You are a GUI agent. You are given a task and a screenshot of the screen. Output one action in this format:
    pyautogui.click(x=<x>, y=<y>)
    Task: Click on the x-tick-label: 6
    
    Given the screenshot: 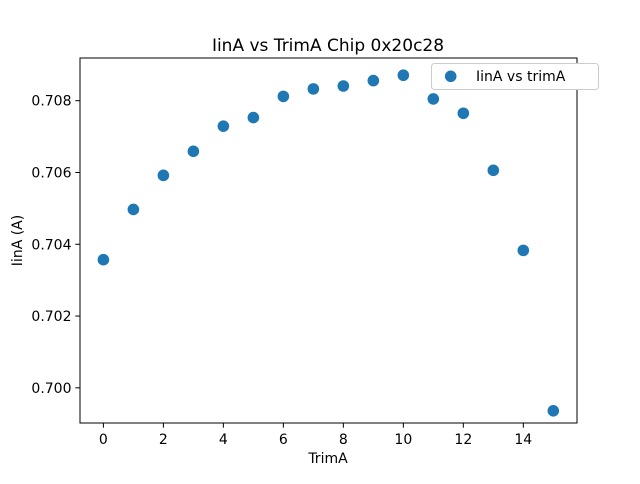 What is the action you would take?
    pyautogui.click(x=283, y=440)
    